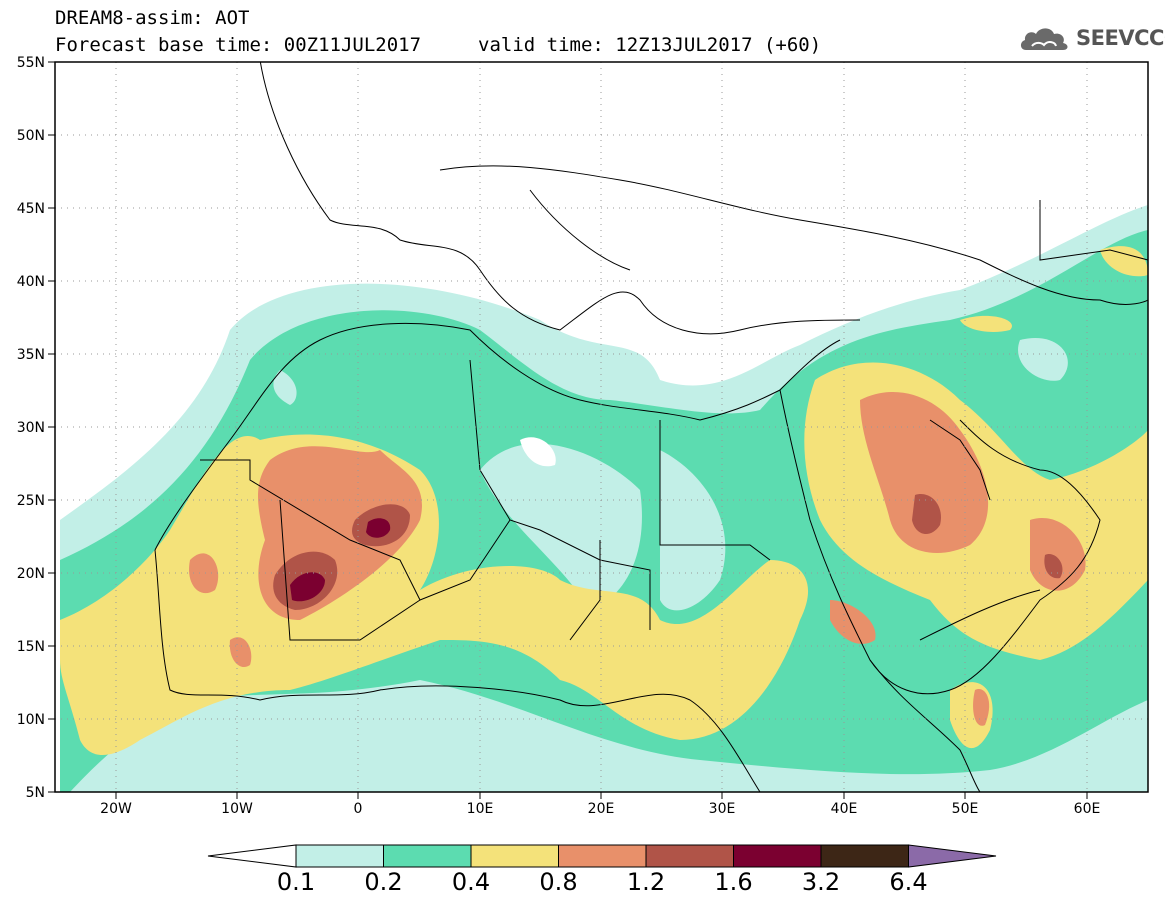  What do you see at coordinates (31, 355) in the screenshot?
I see `lat-tick-label: 35N` at bounding box center [31, 355].